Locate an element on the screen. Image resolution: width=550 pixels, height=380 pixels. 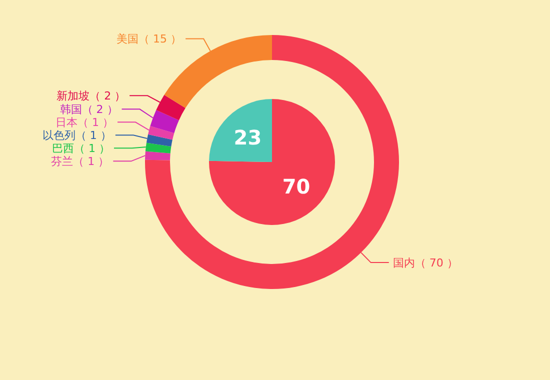
slice-label: 巴西（ 1 ） is located at coordinates (81, 149).